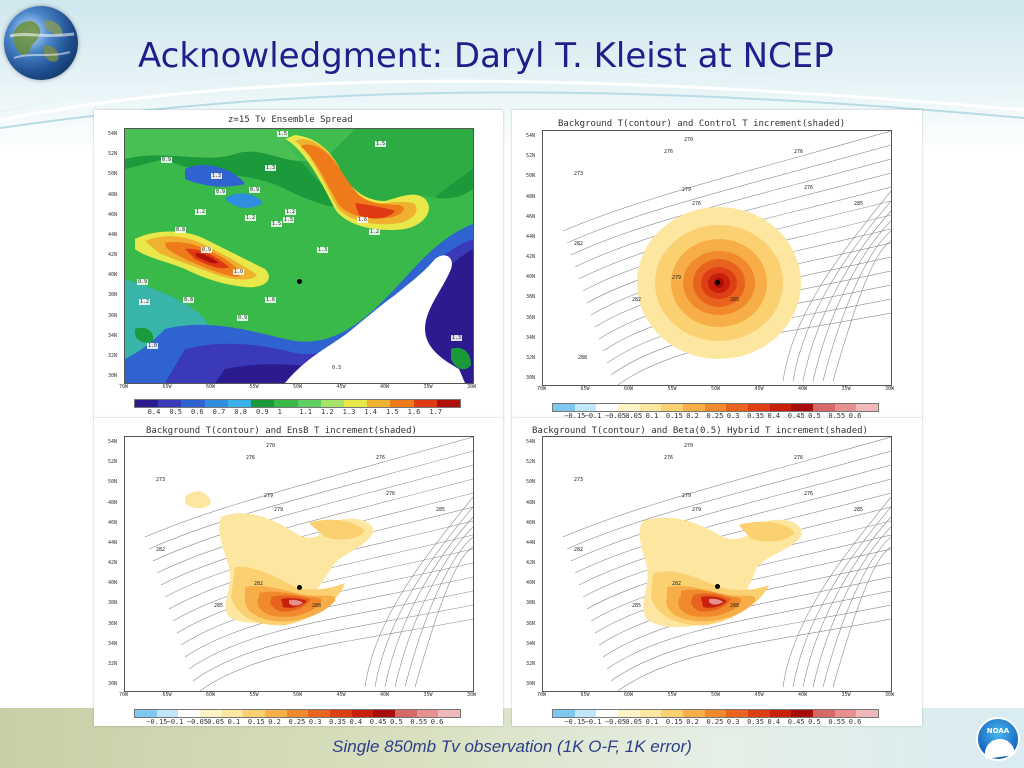 This screenshot has height=768, width=1024. Describe the element at coordinates (615, 416) in the screenshot. I see `colorbar-tick-label: −0.05` at that location.